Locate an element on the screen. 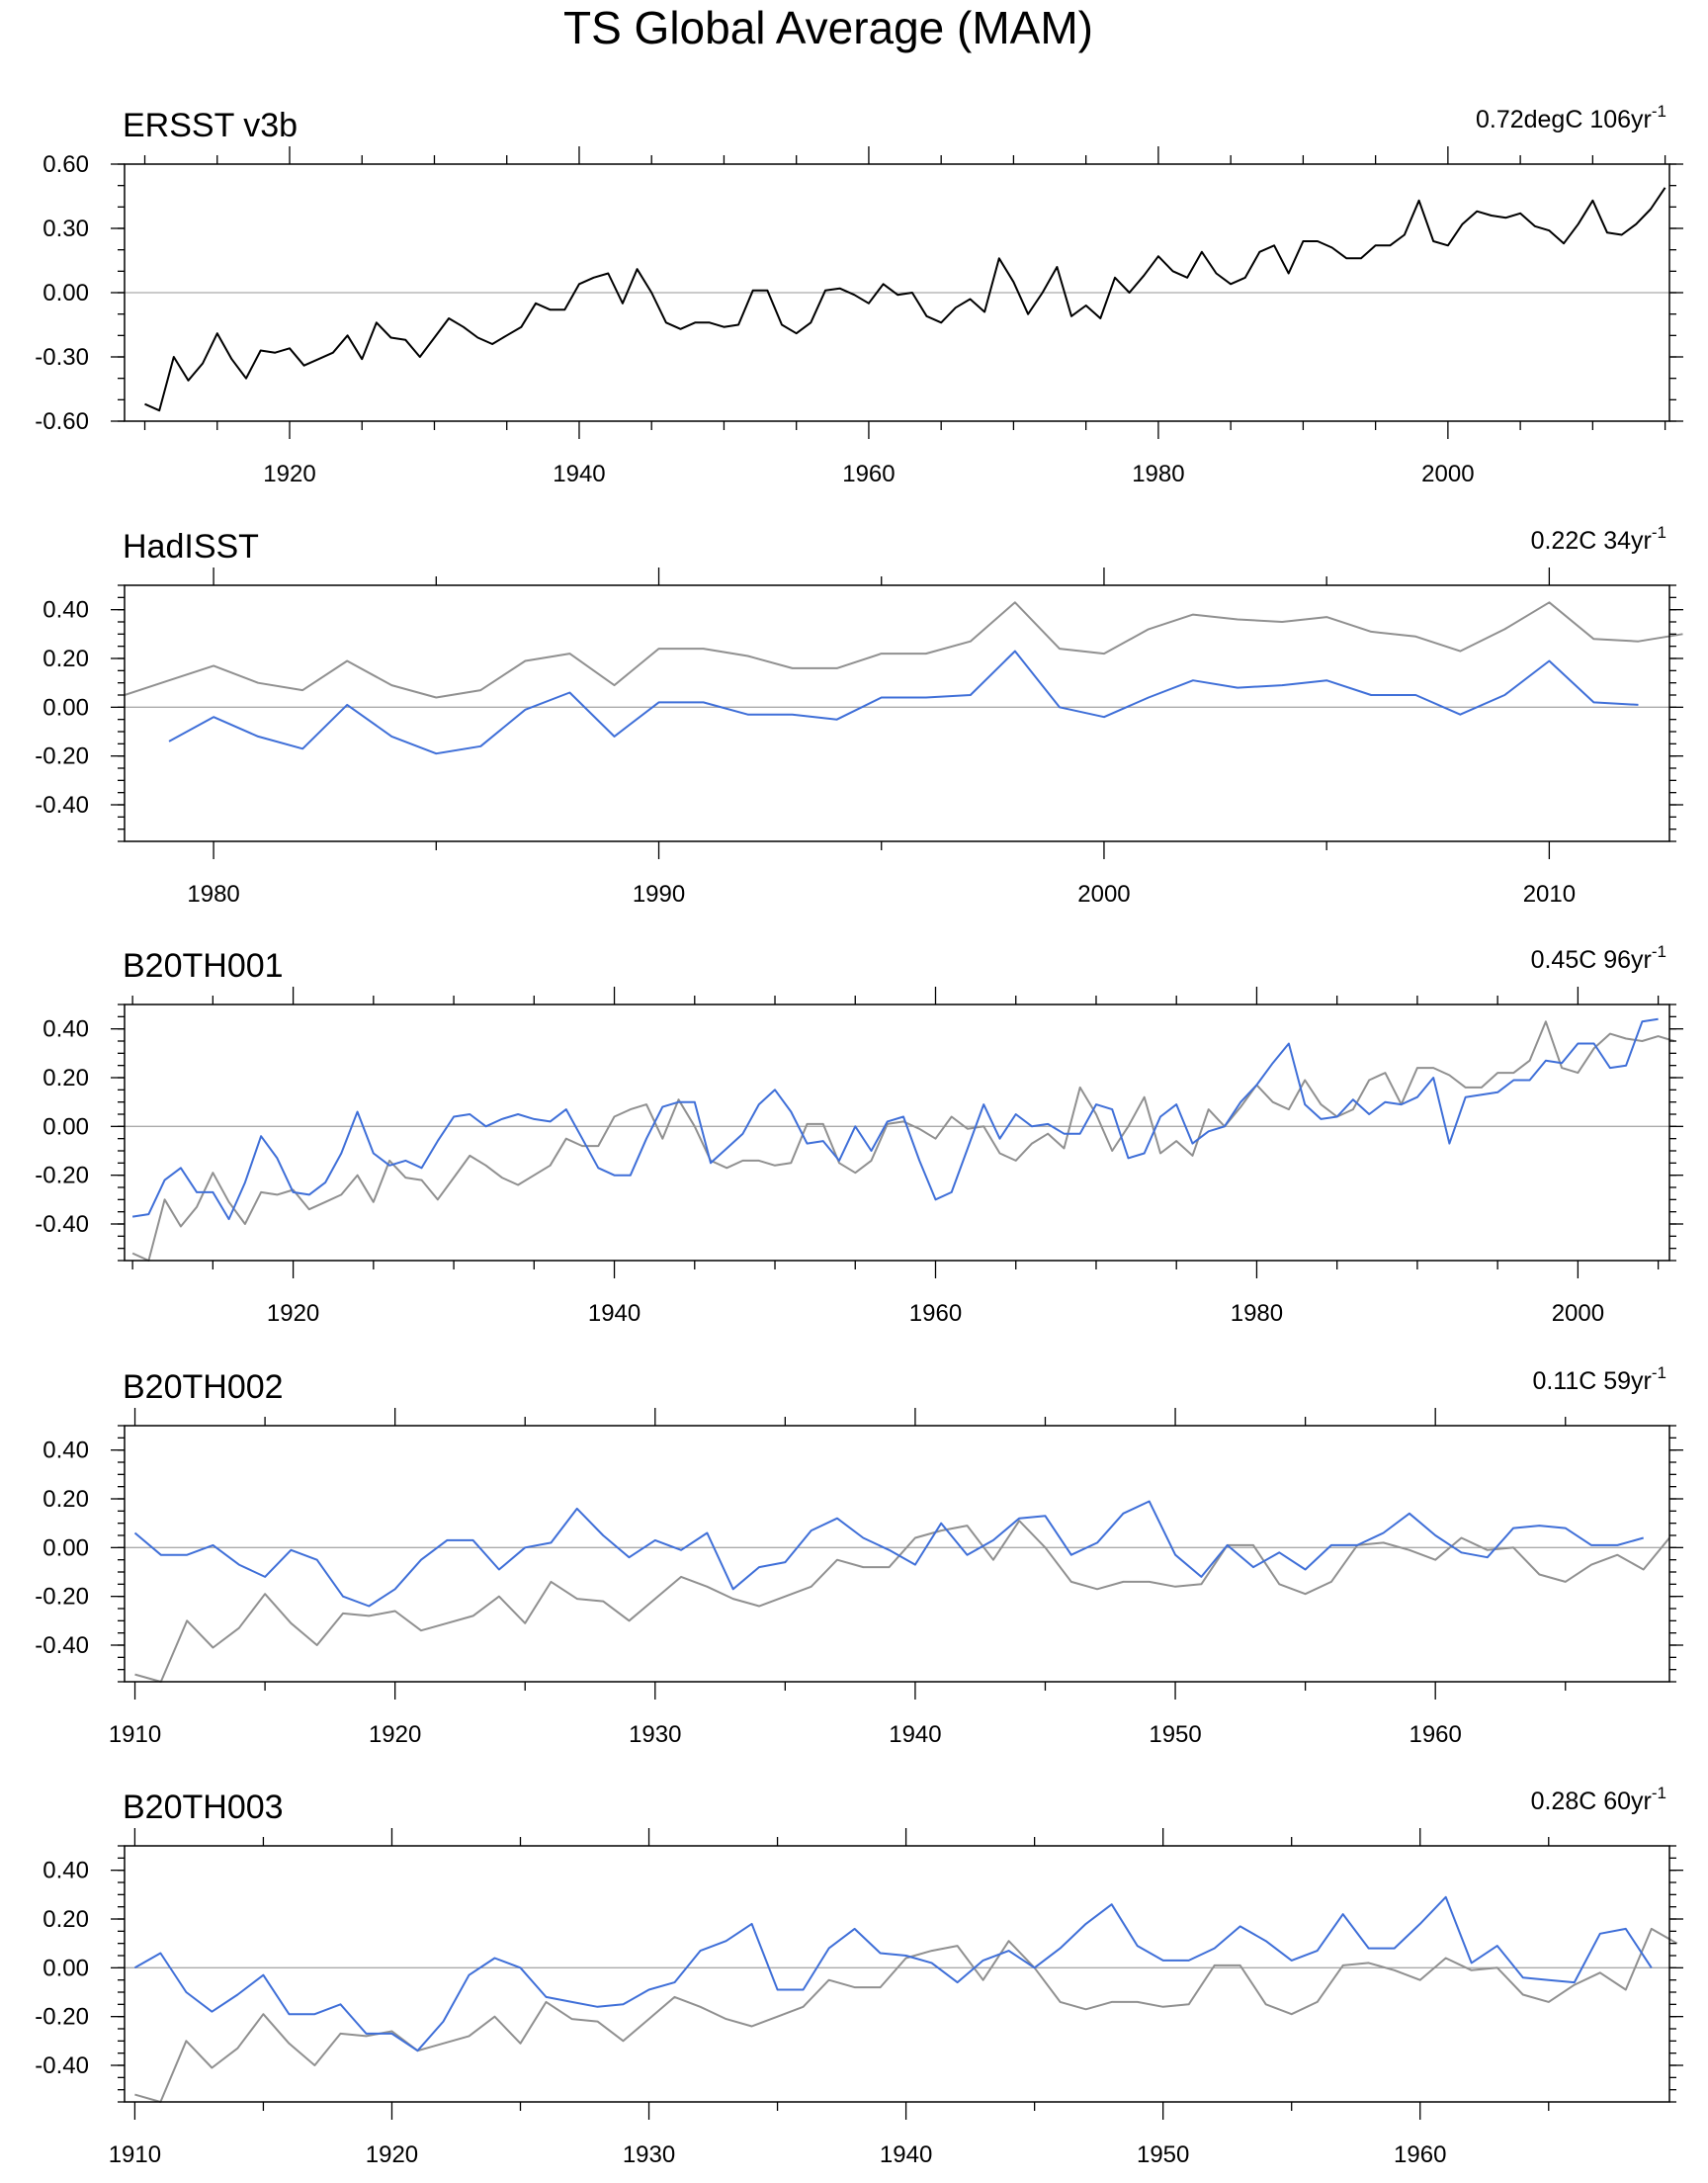 This screenshot has height=2183, width=1708. y-tick-label: 0.30 is located at coordinates (66, 229).